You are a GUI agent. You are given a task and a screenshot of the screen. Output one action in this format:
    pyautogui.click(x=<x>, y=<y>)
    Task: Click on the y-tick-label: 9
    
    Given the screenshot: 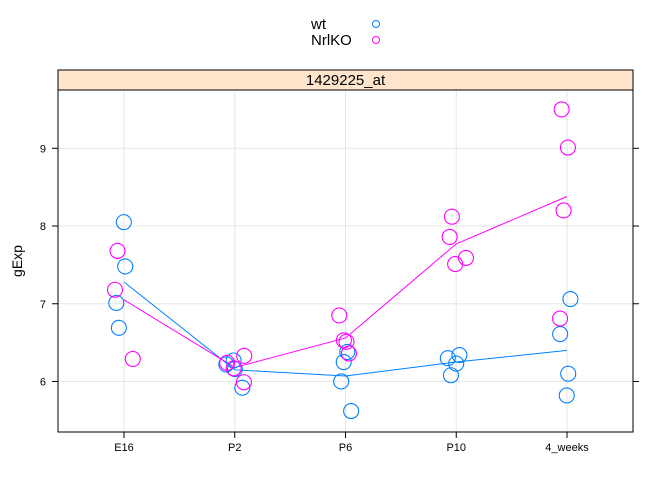 What is the action you would take?
    pyautogui.click(x=43, y=149)
    